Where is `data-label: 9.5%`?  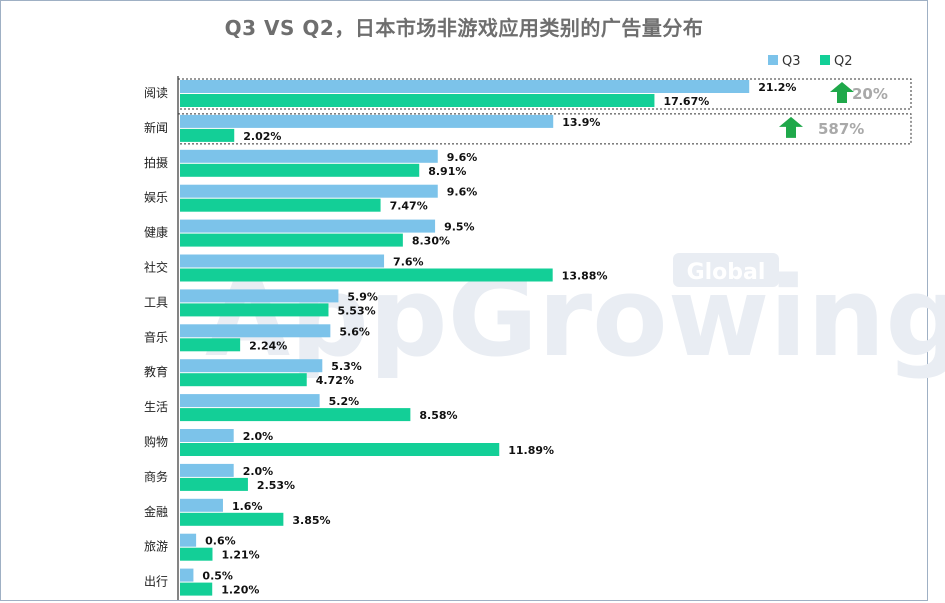
data-label: 9.5% is located at coordinates (459, 227).